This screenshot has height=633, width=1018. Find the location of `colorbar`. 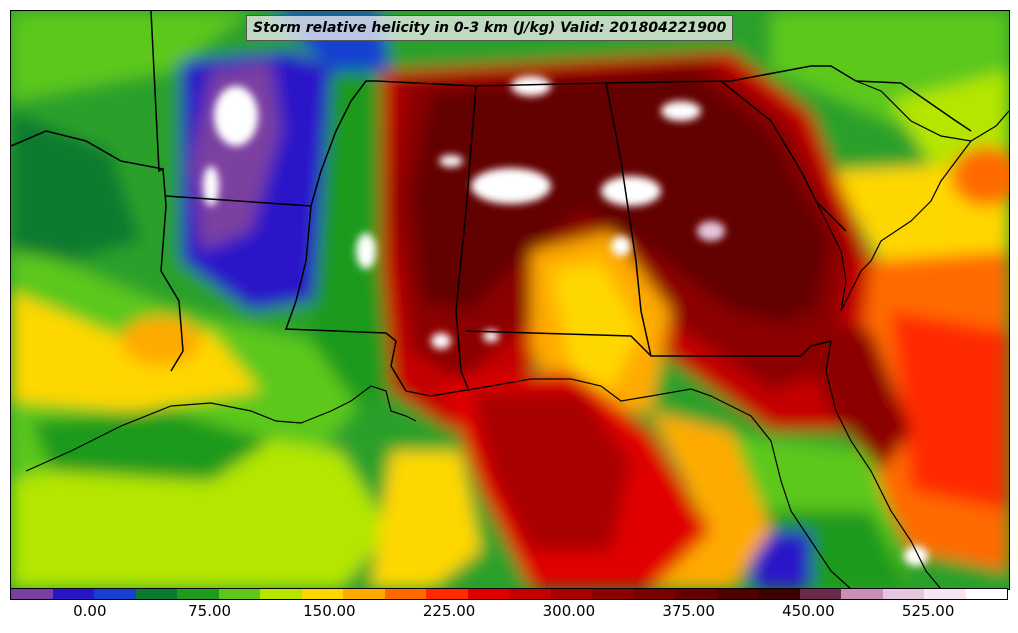

colorbar is located at coordinates (509, 594).